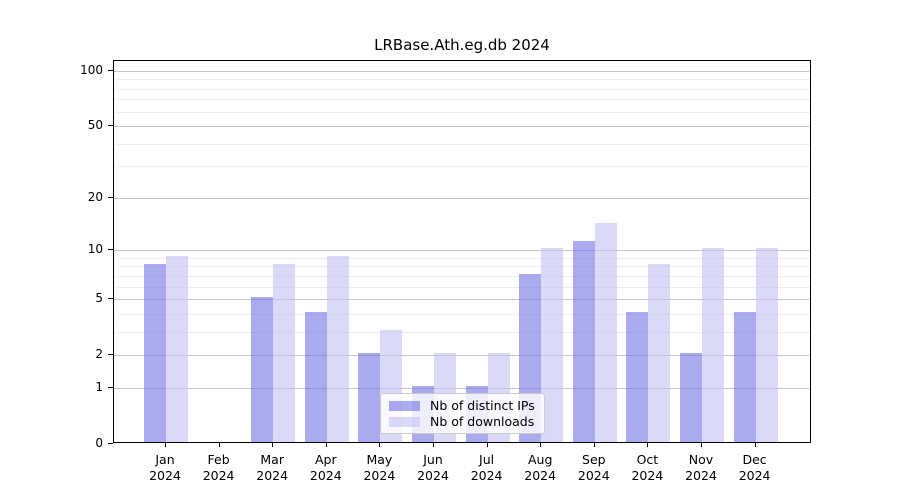  What do you see at coordinates (755, 468) in the screenshot?
I see `x-tick-label-dec: Dec 2024` at bounding box center [755, 468].